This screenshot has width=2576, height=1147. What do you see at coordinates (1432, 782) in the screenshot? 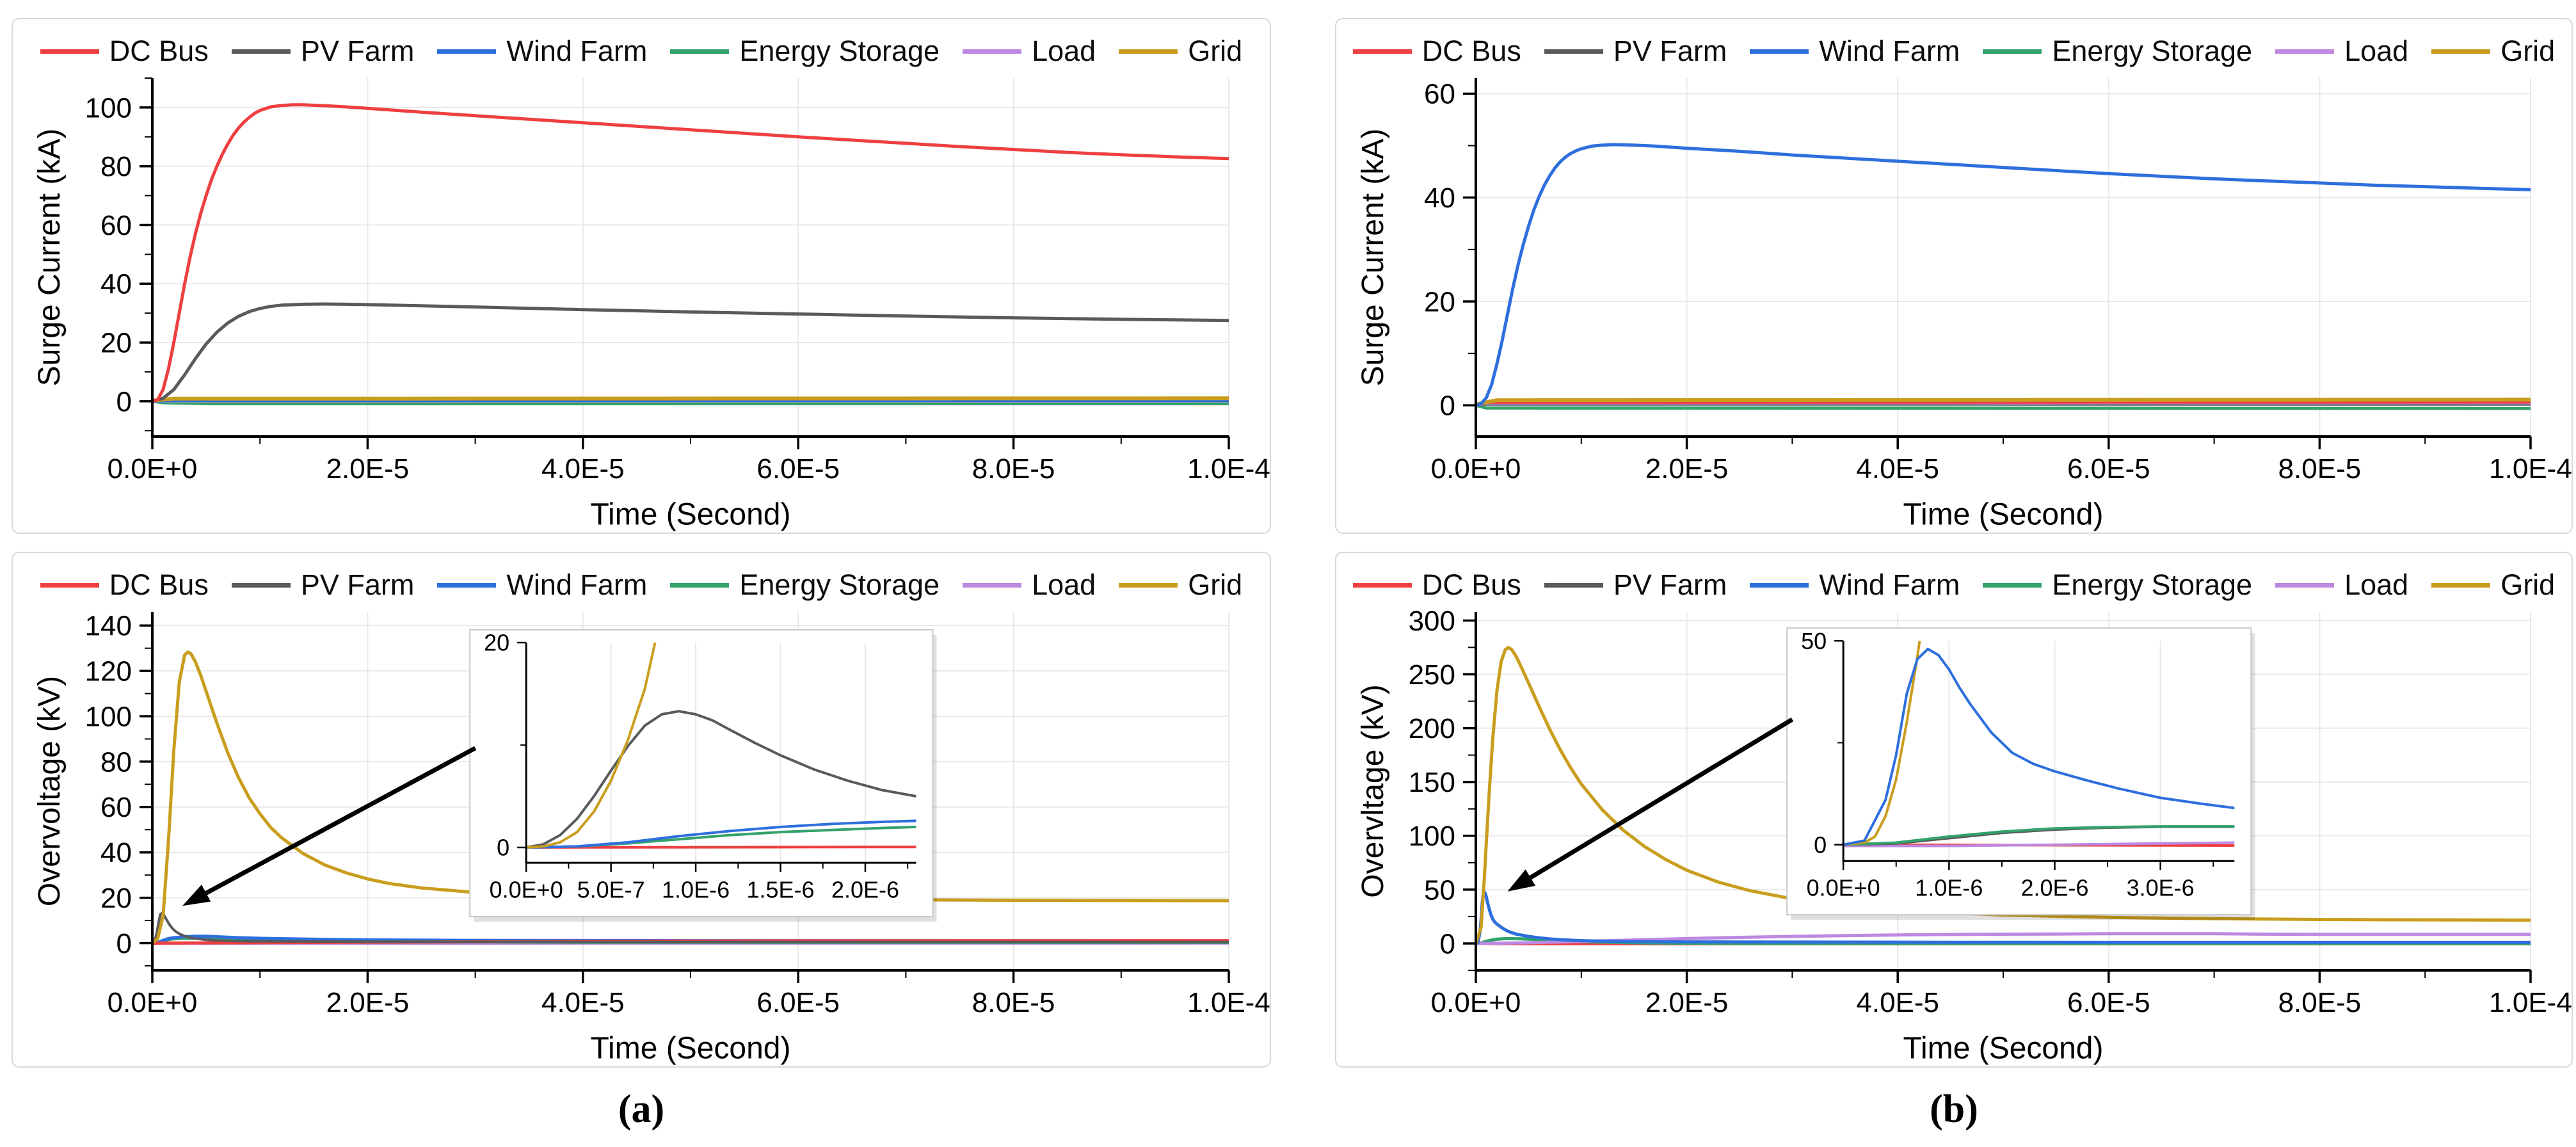
I see `y-tick-label: 150` at bounding box center [1432, 782].